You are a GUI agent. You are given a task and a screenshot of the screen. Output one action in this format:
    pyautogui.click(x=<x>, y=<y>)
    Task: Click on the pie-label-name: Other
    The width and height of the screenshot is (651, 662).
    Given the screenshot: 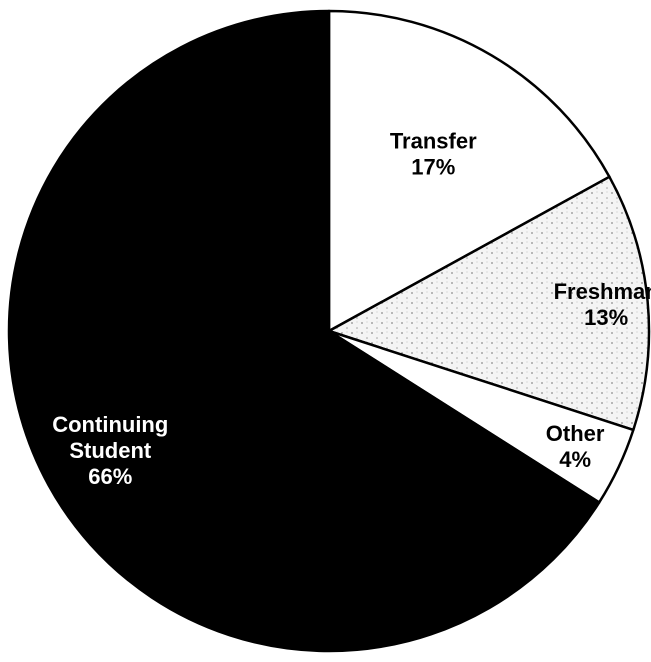 What is the action you would take?
    pyautogui.click(x=575, y=433)
    